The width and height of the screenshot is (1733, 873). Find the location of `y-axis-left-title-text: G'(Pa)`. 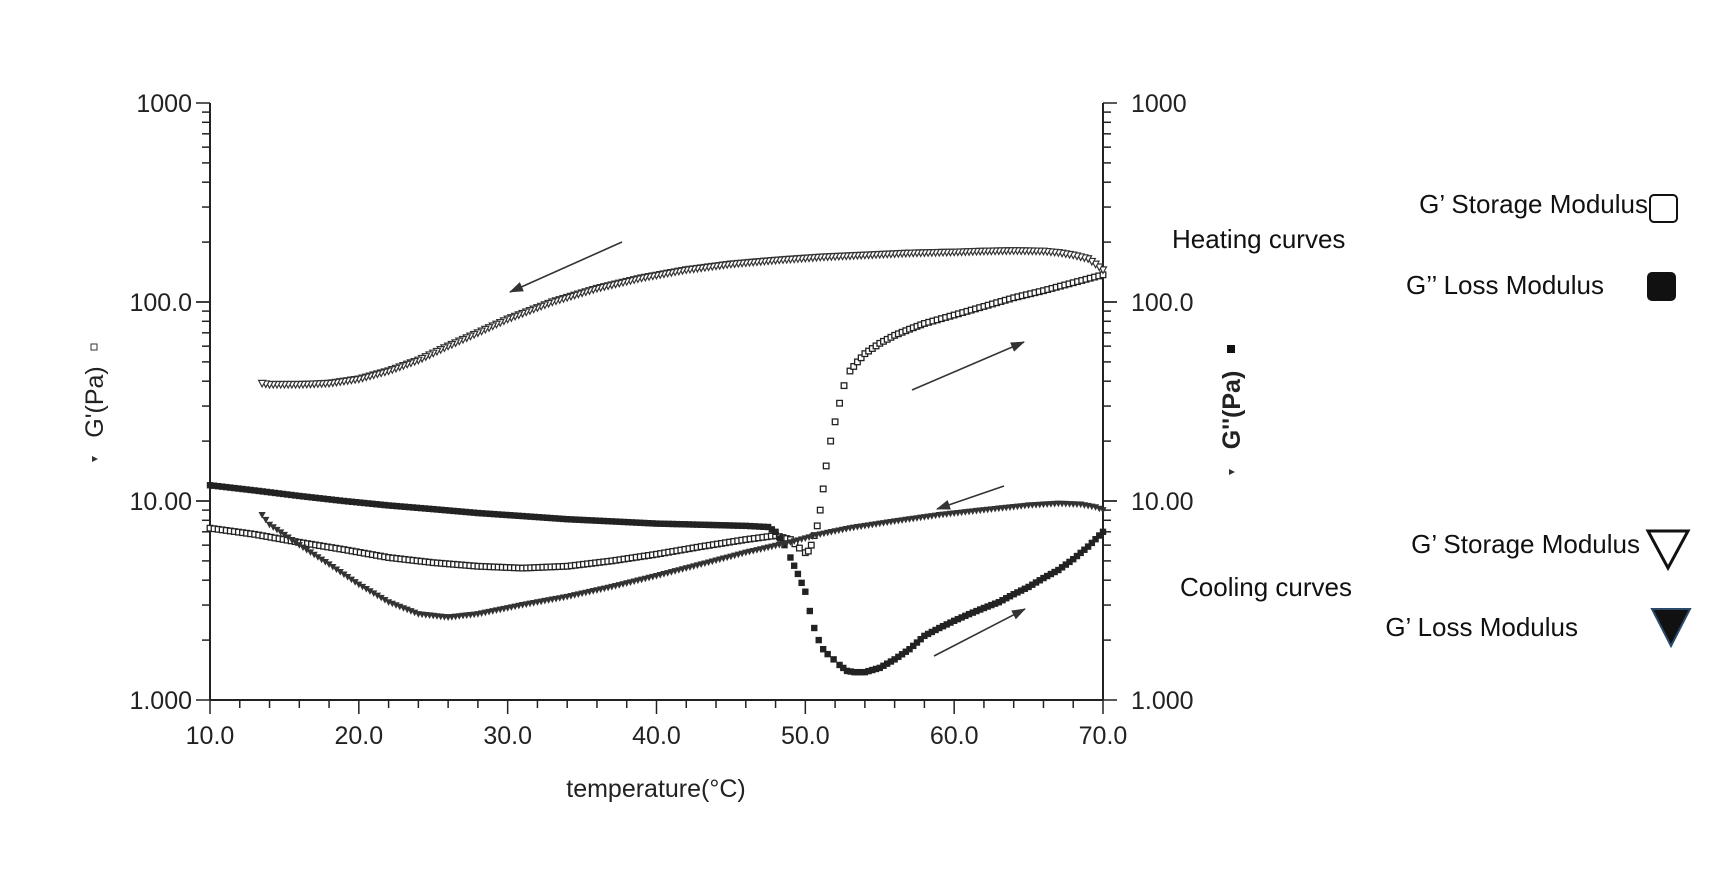

y-axis-left-title-text: G'(Pa) is located at coordinates (95, 401).